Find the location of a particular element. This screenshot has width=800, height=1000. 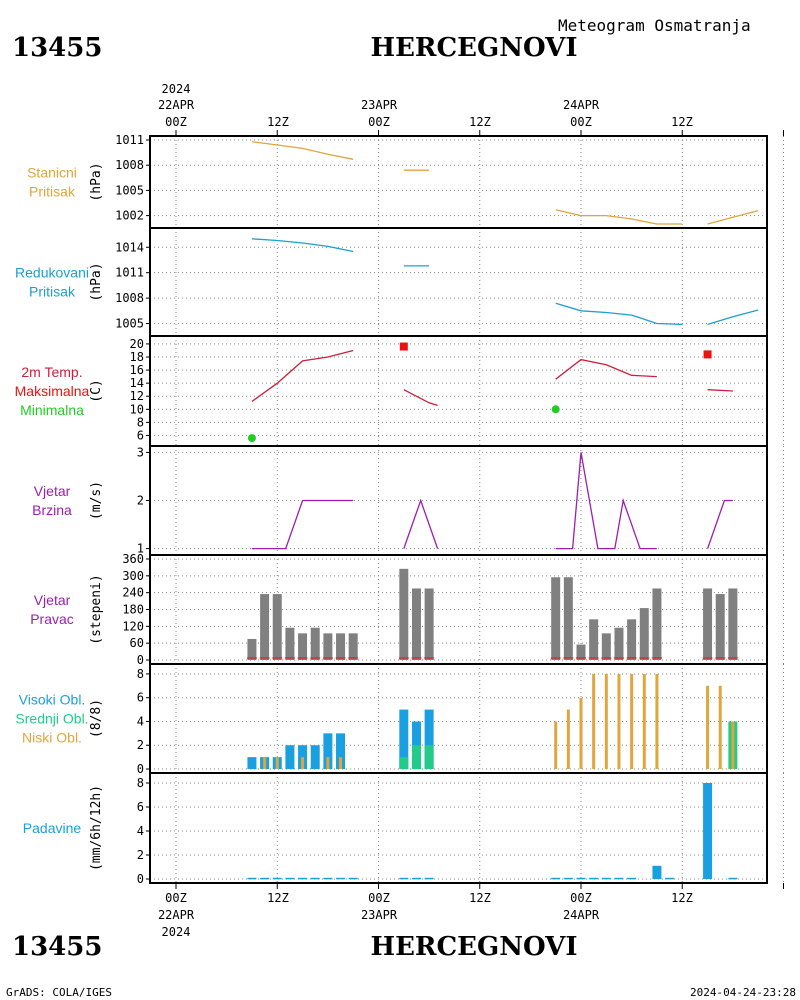

precipitation-panel: 0 2 4 6 8 (mm/6h/12h) Padavine is located at coordinates (403, 829).